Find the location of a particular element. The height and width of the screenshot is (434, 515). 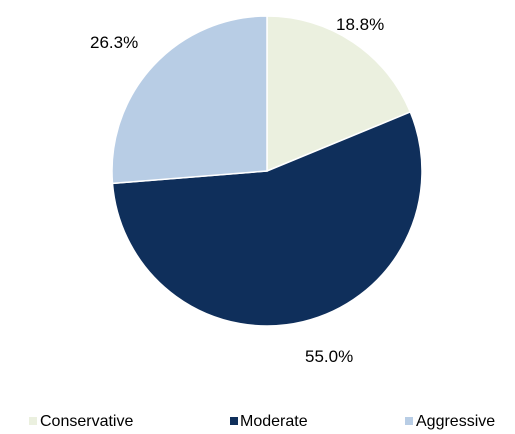

legend-item-aggressive: Aggressive is located at coordinates (450, 421).